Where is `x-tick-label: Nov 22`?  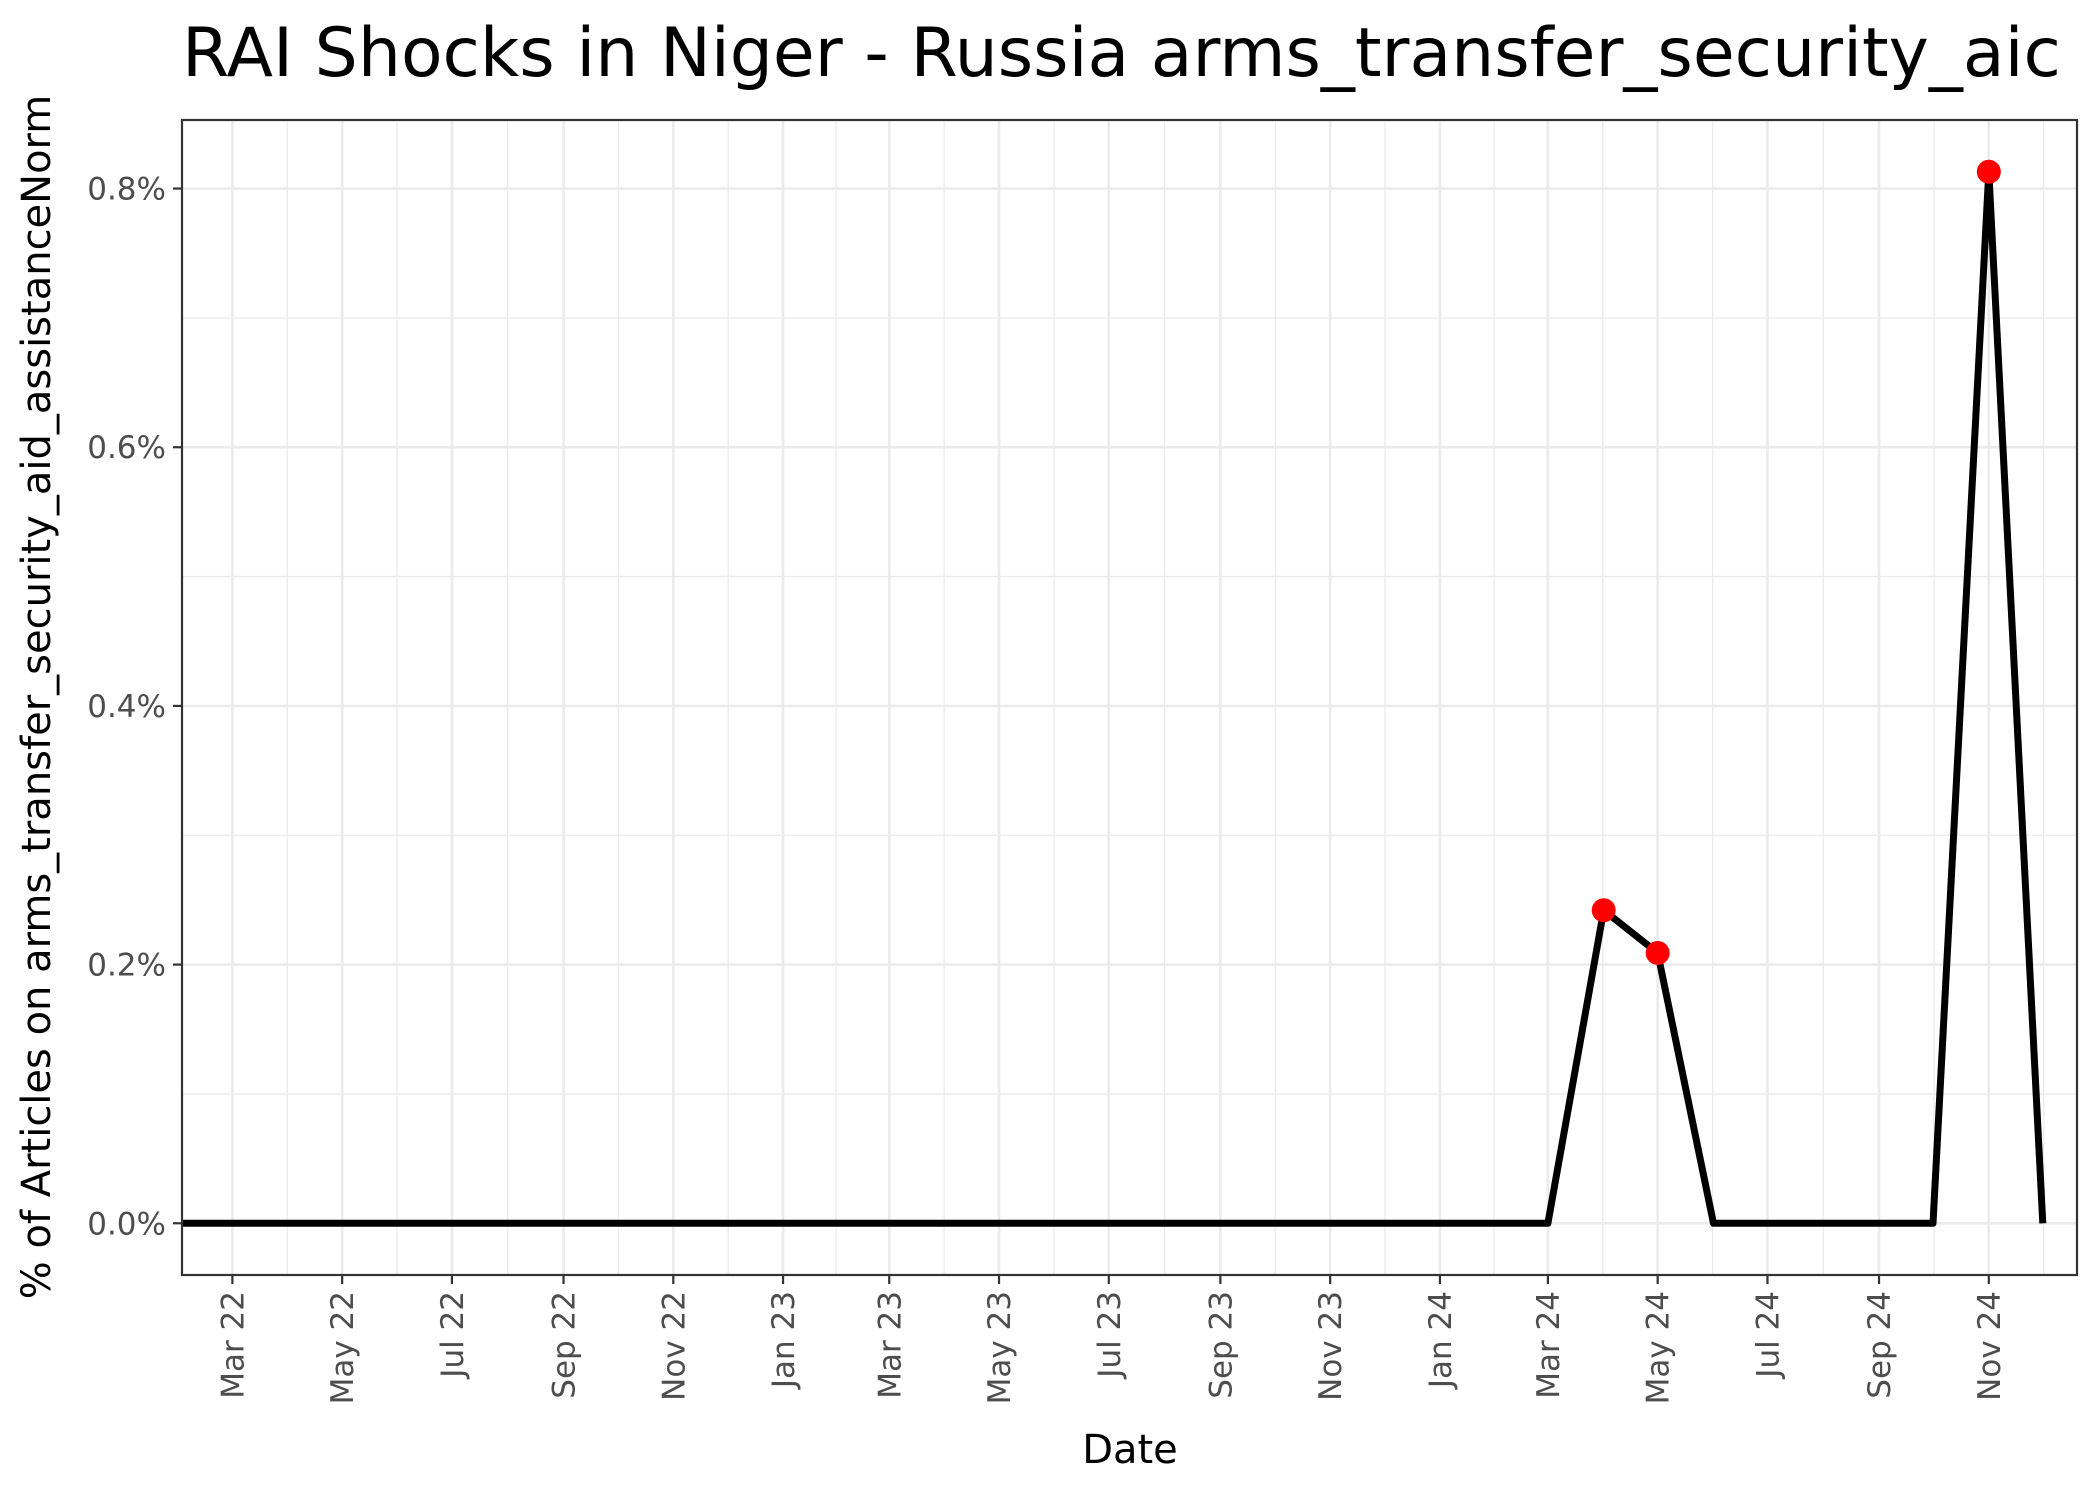
x-tick-label: Nov 22 is located at coordinates (674, 1346).